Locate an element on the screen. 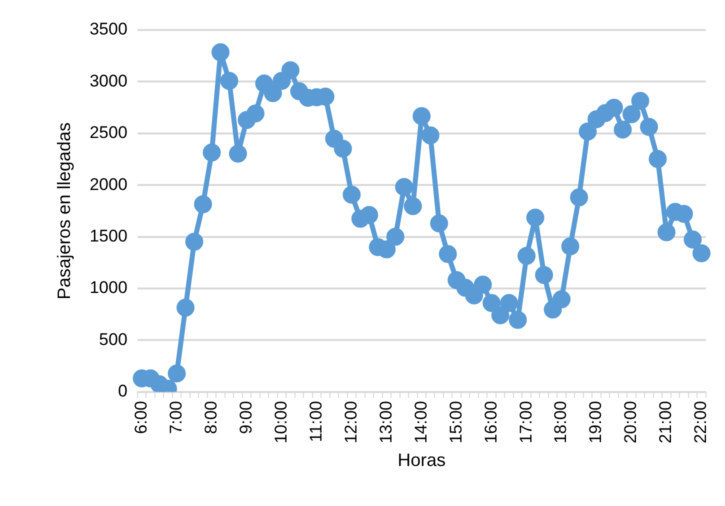 The height and width of the screenshot is (506, 725). x-tick-label: 7:00 is located at coordinates (176, 417).